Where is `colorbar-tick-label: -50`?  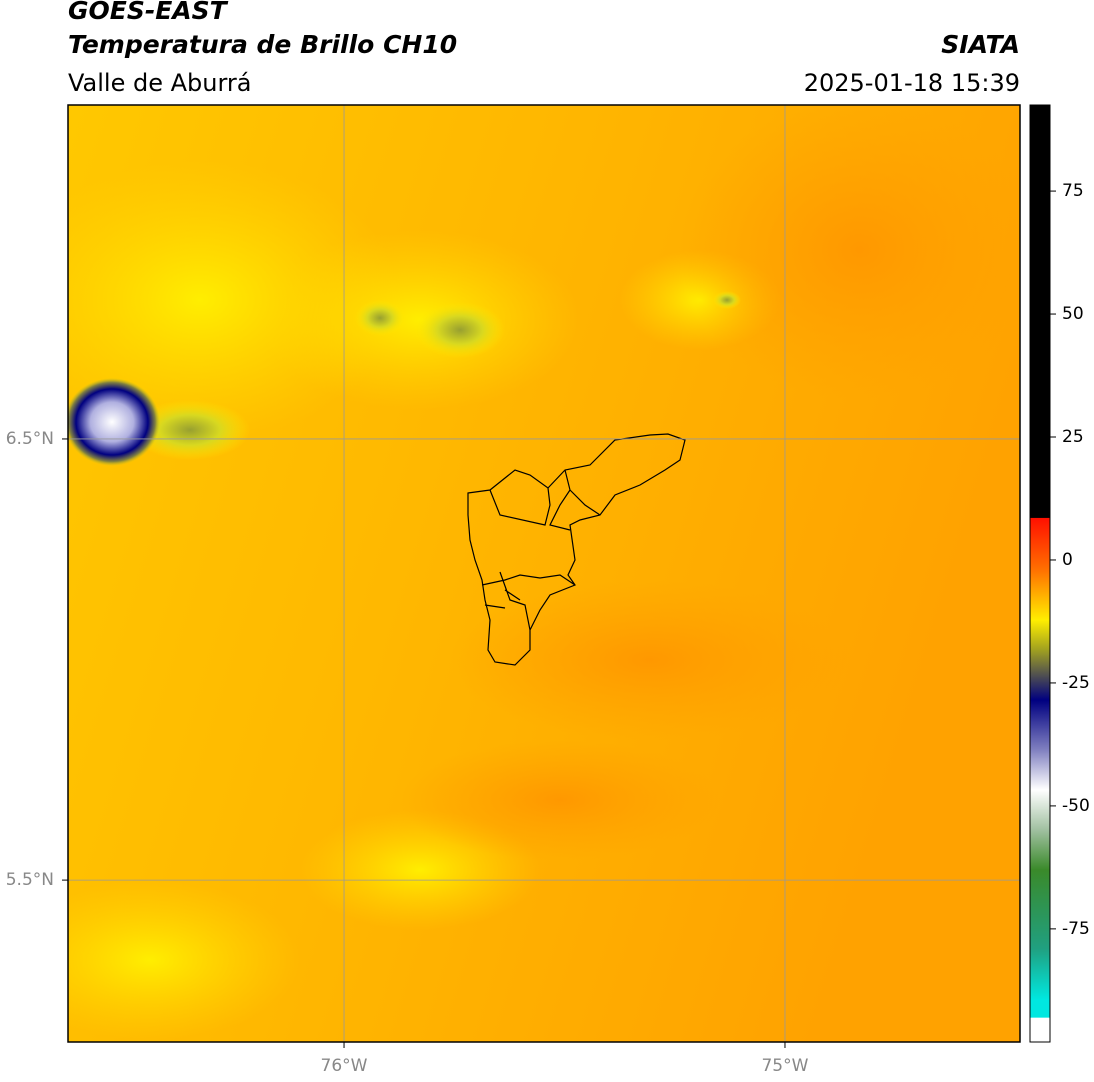 colorbar-tick-label: -50 is located at coordinates (1076, 806).